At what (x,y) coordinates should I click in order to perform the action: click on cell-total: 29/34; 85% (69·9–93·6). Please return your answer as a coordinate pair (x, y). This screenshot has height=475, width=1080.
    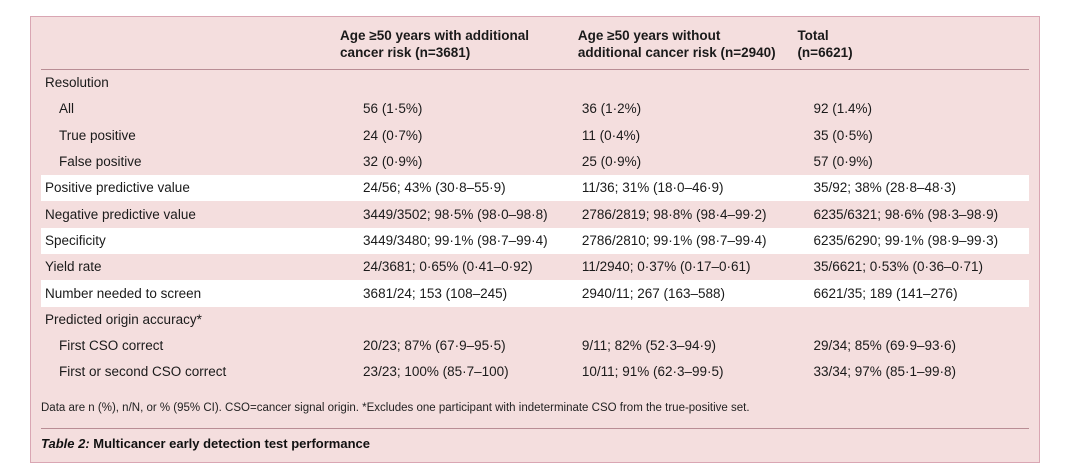
    Looking at the image, I should click on (885, 346).